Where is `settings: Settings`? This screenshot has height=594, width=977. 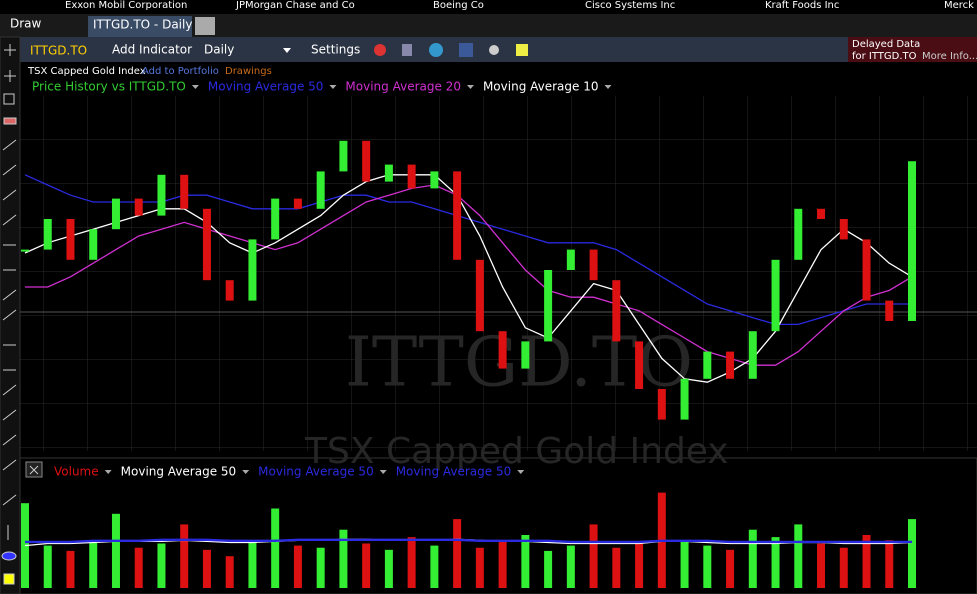
settings: Settings is located at coordinates (335, 50).